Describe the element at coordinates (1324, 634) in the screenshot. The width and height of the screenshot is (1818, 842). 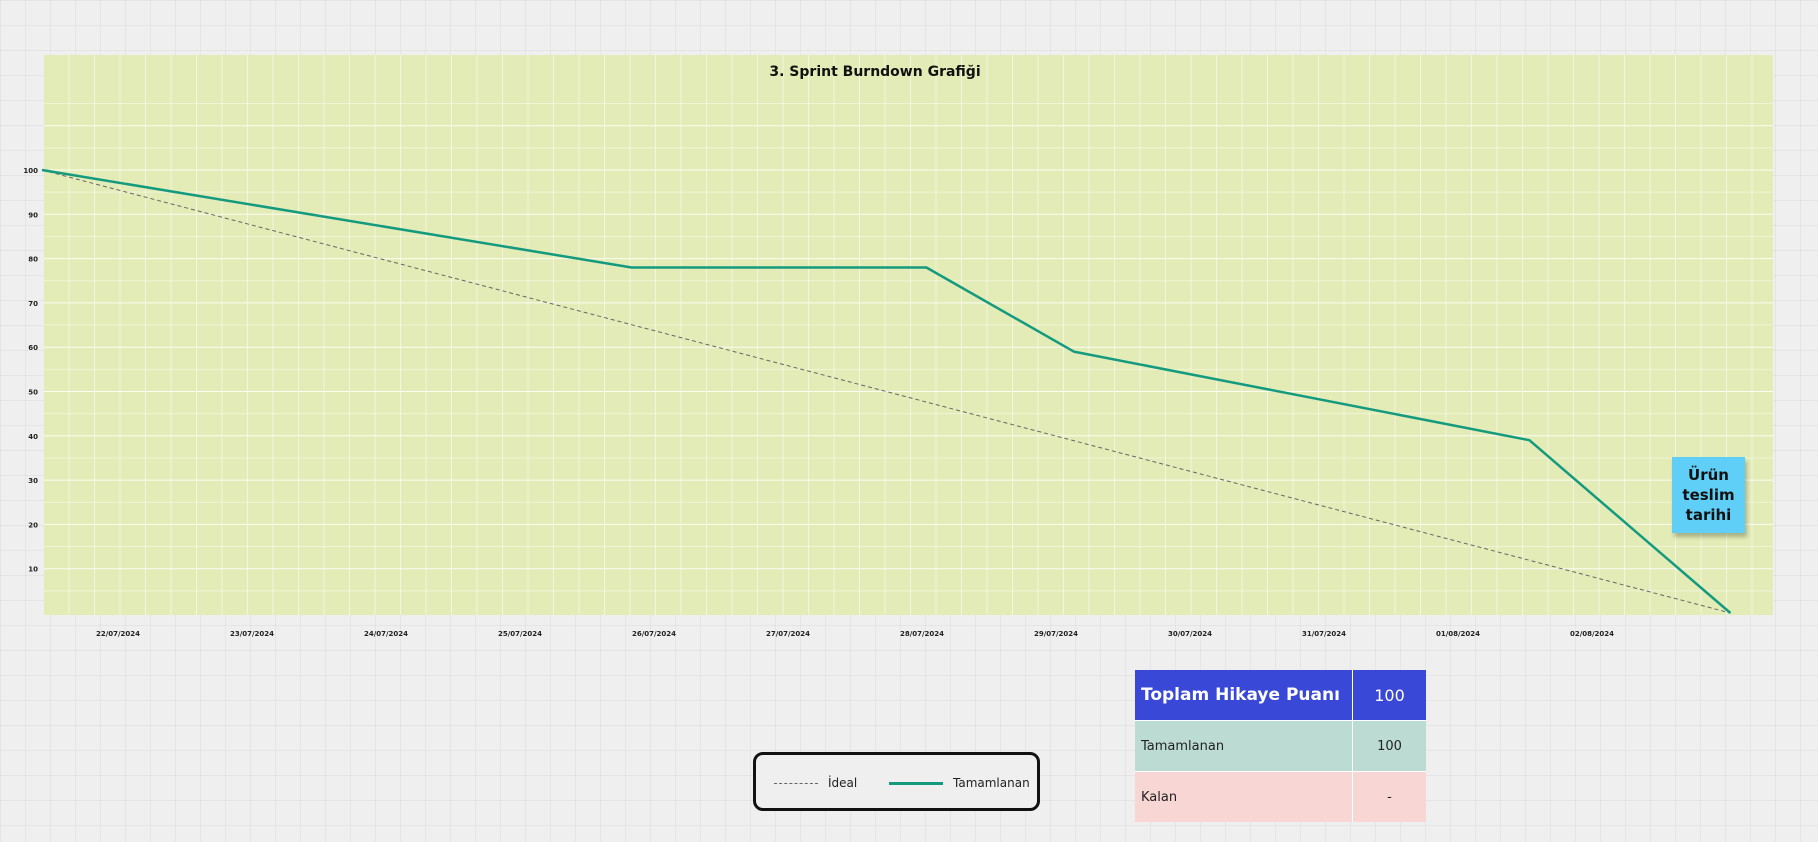
I see `x-tick-label: 31/07/2024` at that location.